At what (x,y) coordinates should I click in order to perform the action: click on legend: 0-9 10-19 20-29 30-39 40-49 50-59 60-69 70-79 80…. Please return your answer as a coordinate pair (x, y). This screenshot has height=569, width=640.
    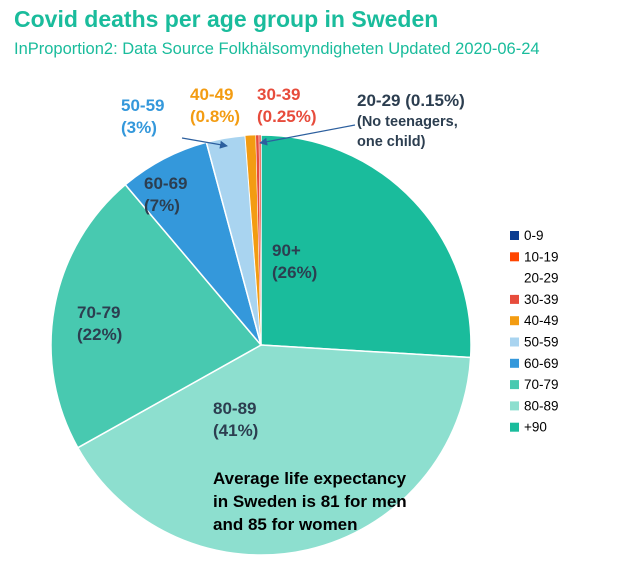
    Looking at the image, I should click on (534, 331).